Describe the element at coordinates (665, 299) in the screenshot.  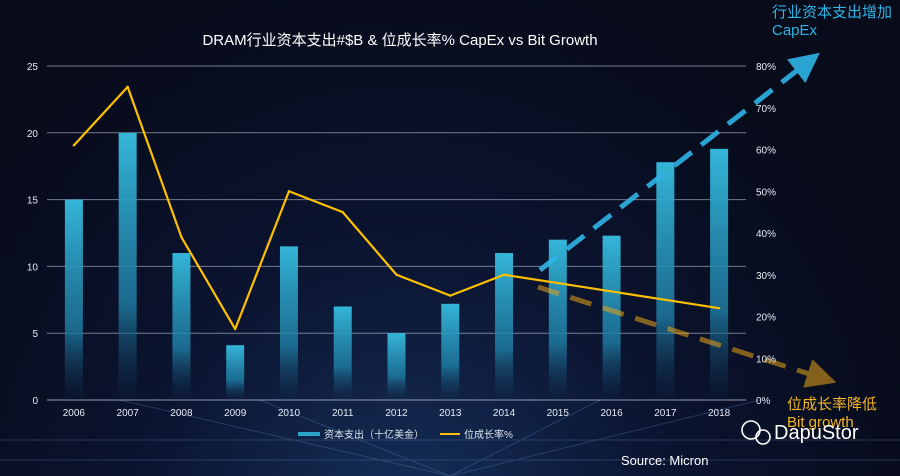
I see `bit-growth-point-2017` at that location.